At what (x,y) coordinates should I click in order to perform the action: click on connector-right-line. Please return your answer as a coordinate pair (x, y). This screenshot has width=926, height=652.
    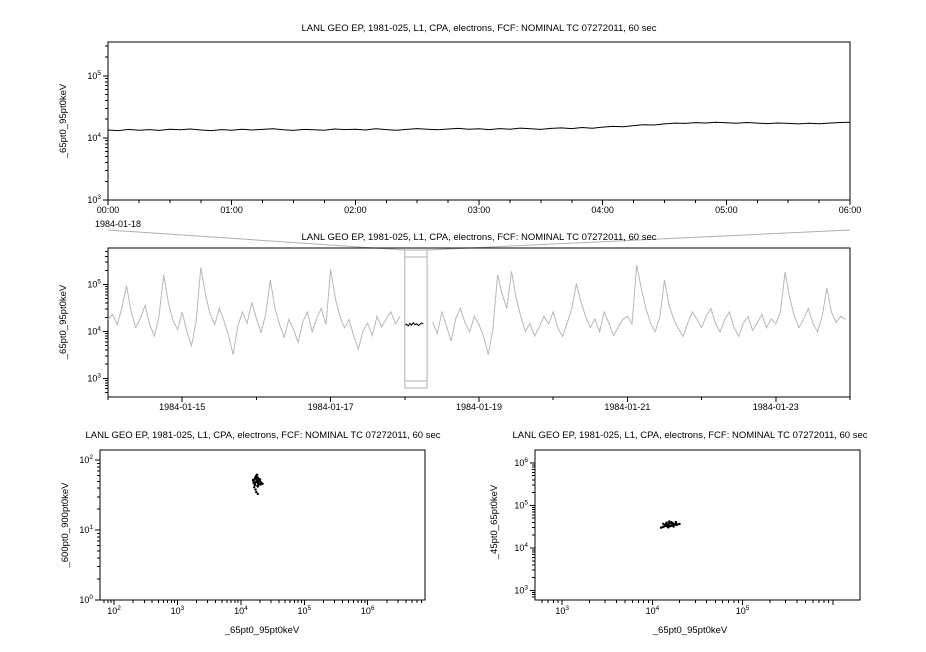
    Looking at the image, I should click on (639, 240).